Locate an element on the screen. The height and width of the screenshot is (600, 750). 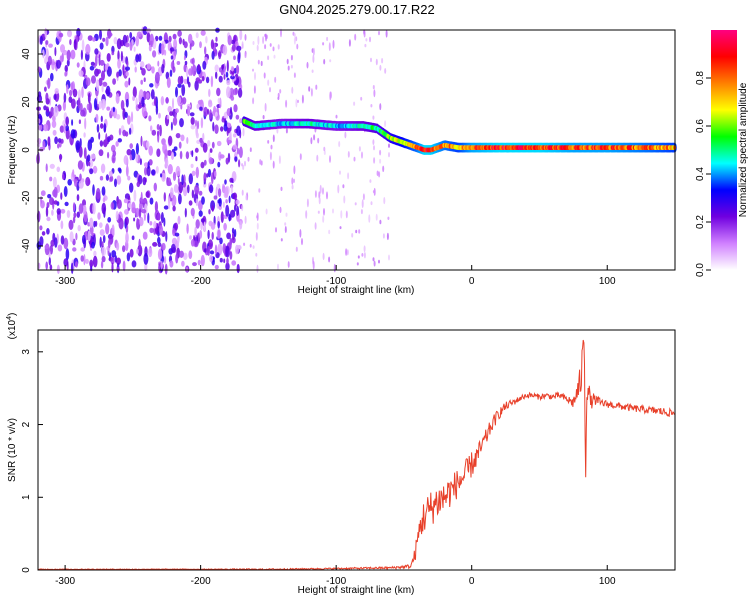
snr-x-tick-label: 100 is located at coordinates (607, 581).